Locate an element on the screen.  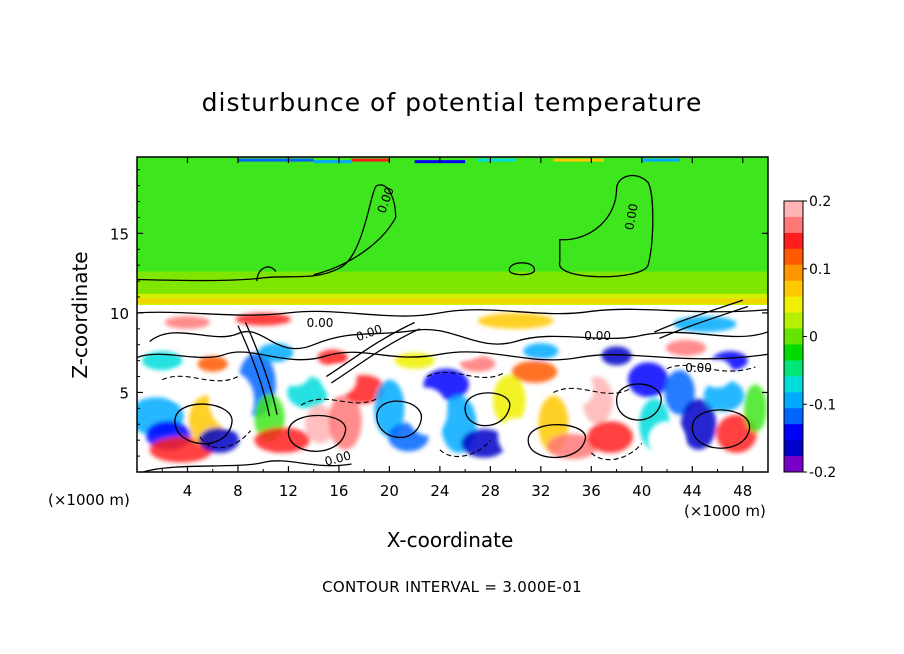
x-tick-label: 12 is located at coordinates (288, 491).